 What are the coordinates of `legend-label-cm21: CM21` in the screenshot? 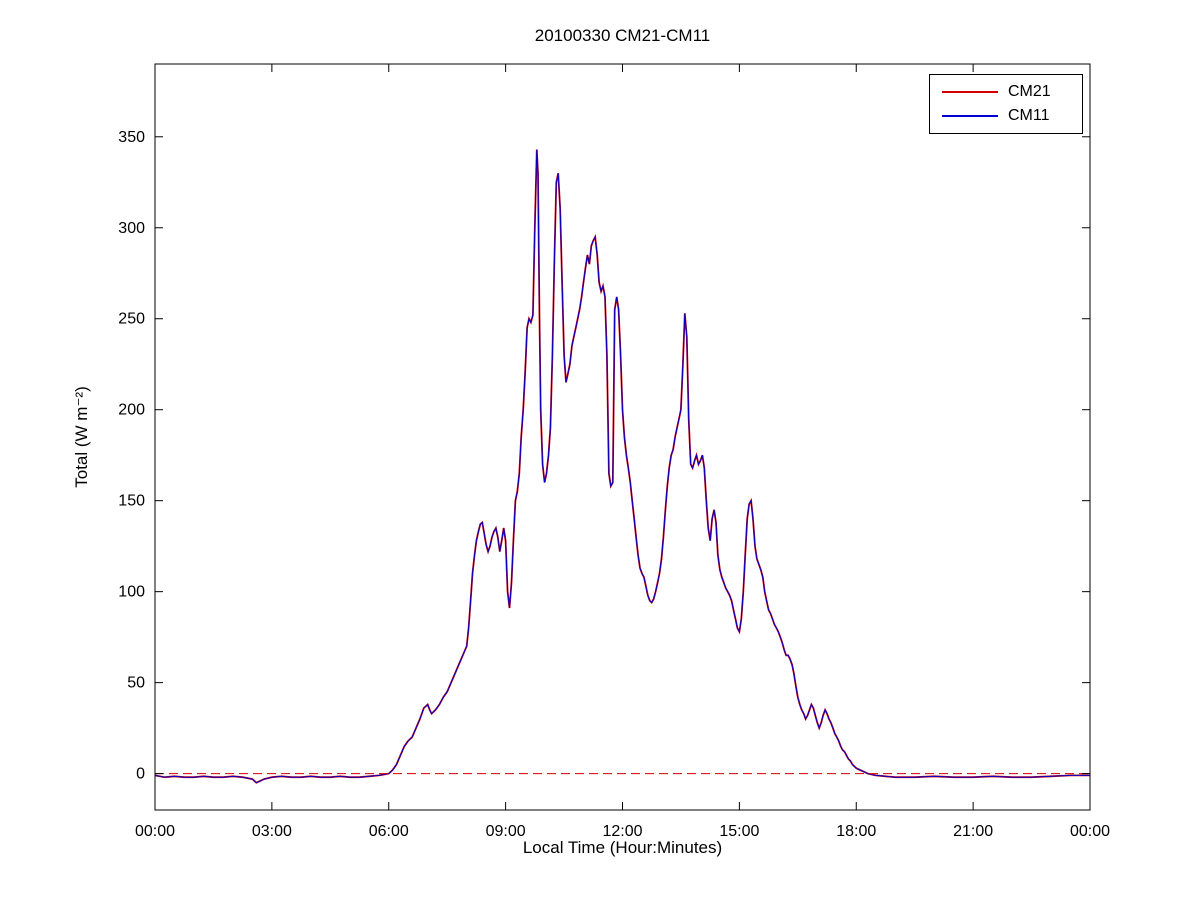 It's located at (1029, 91).